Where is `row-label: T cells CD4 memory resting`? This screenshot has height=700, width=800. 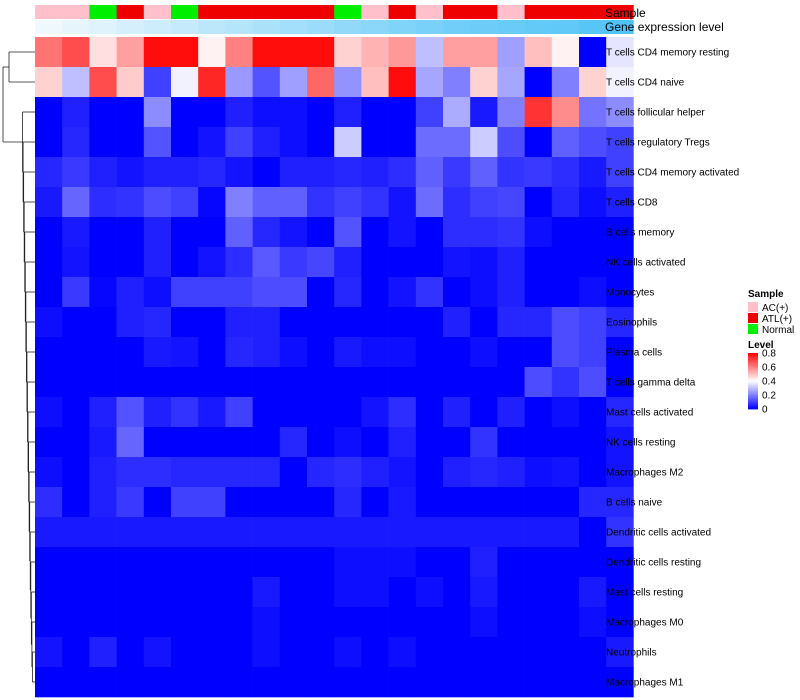
row-label: T cells CD4 memory resting is located at coordinates (667, 53).